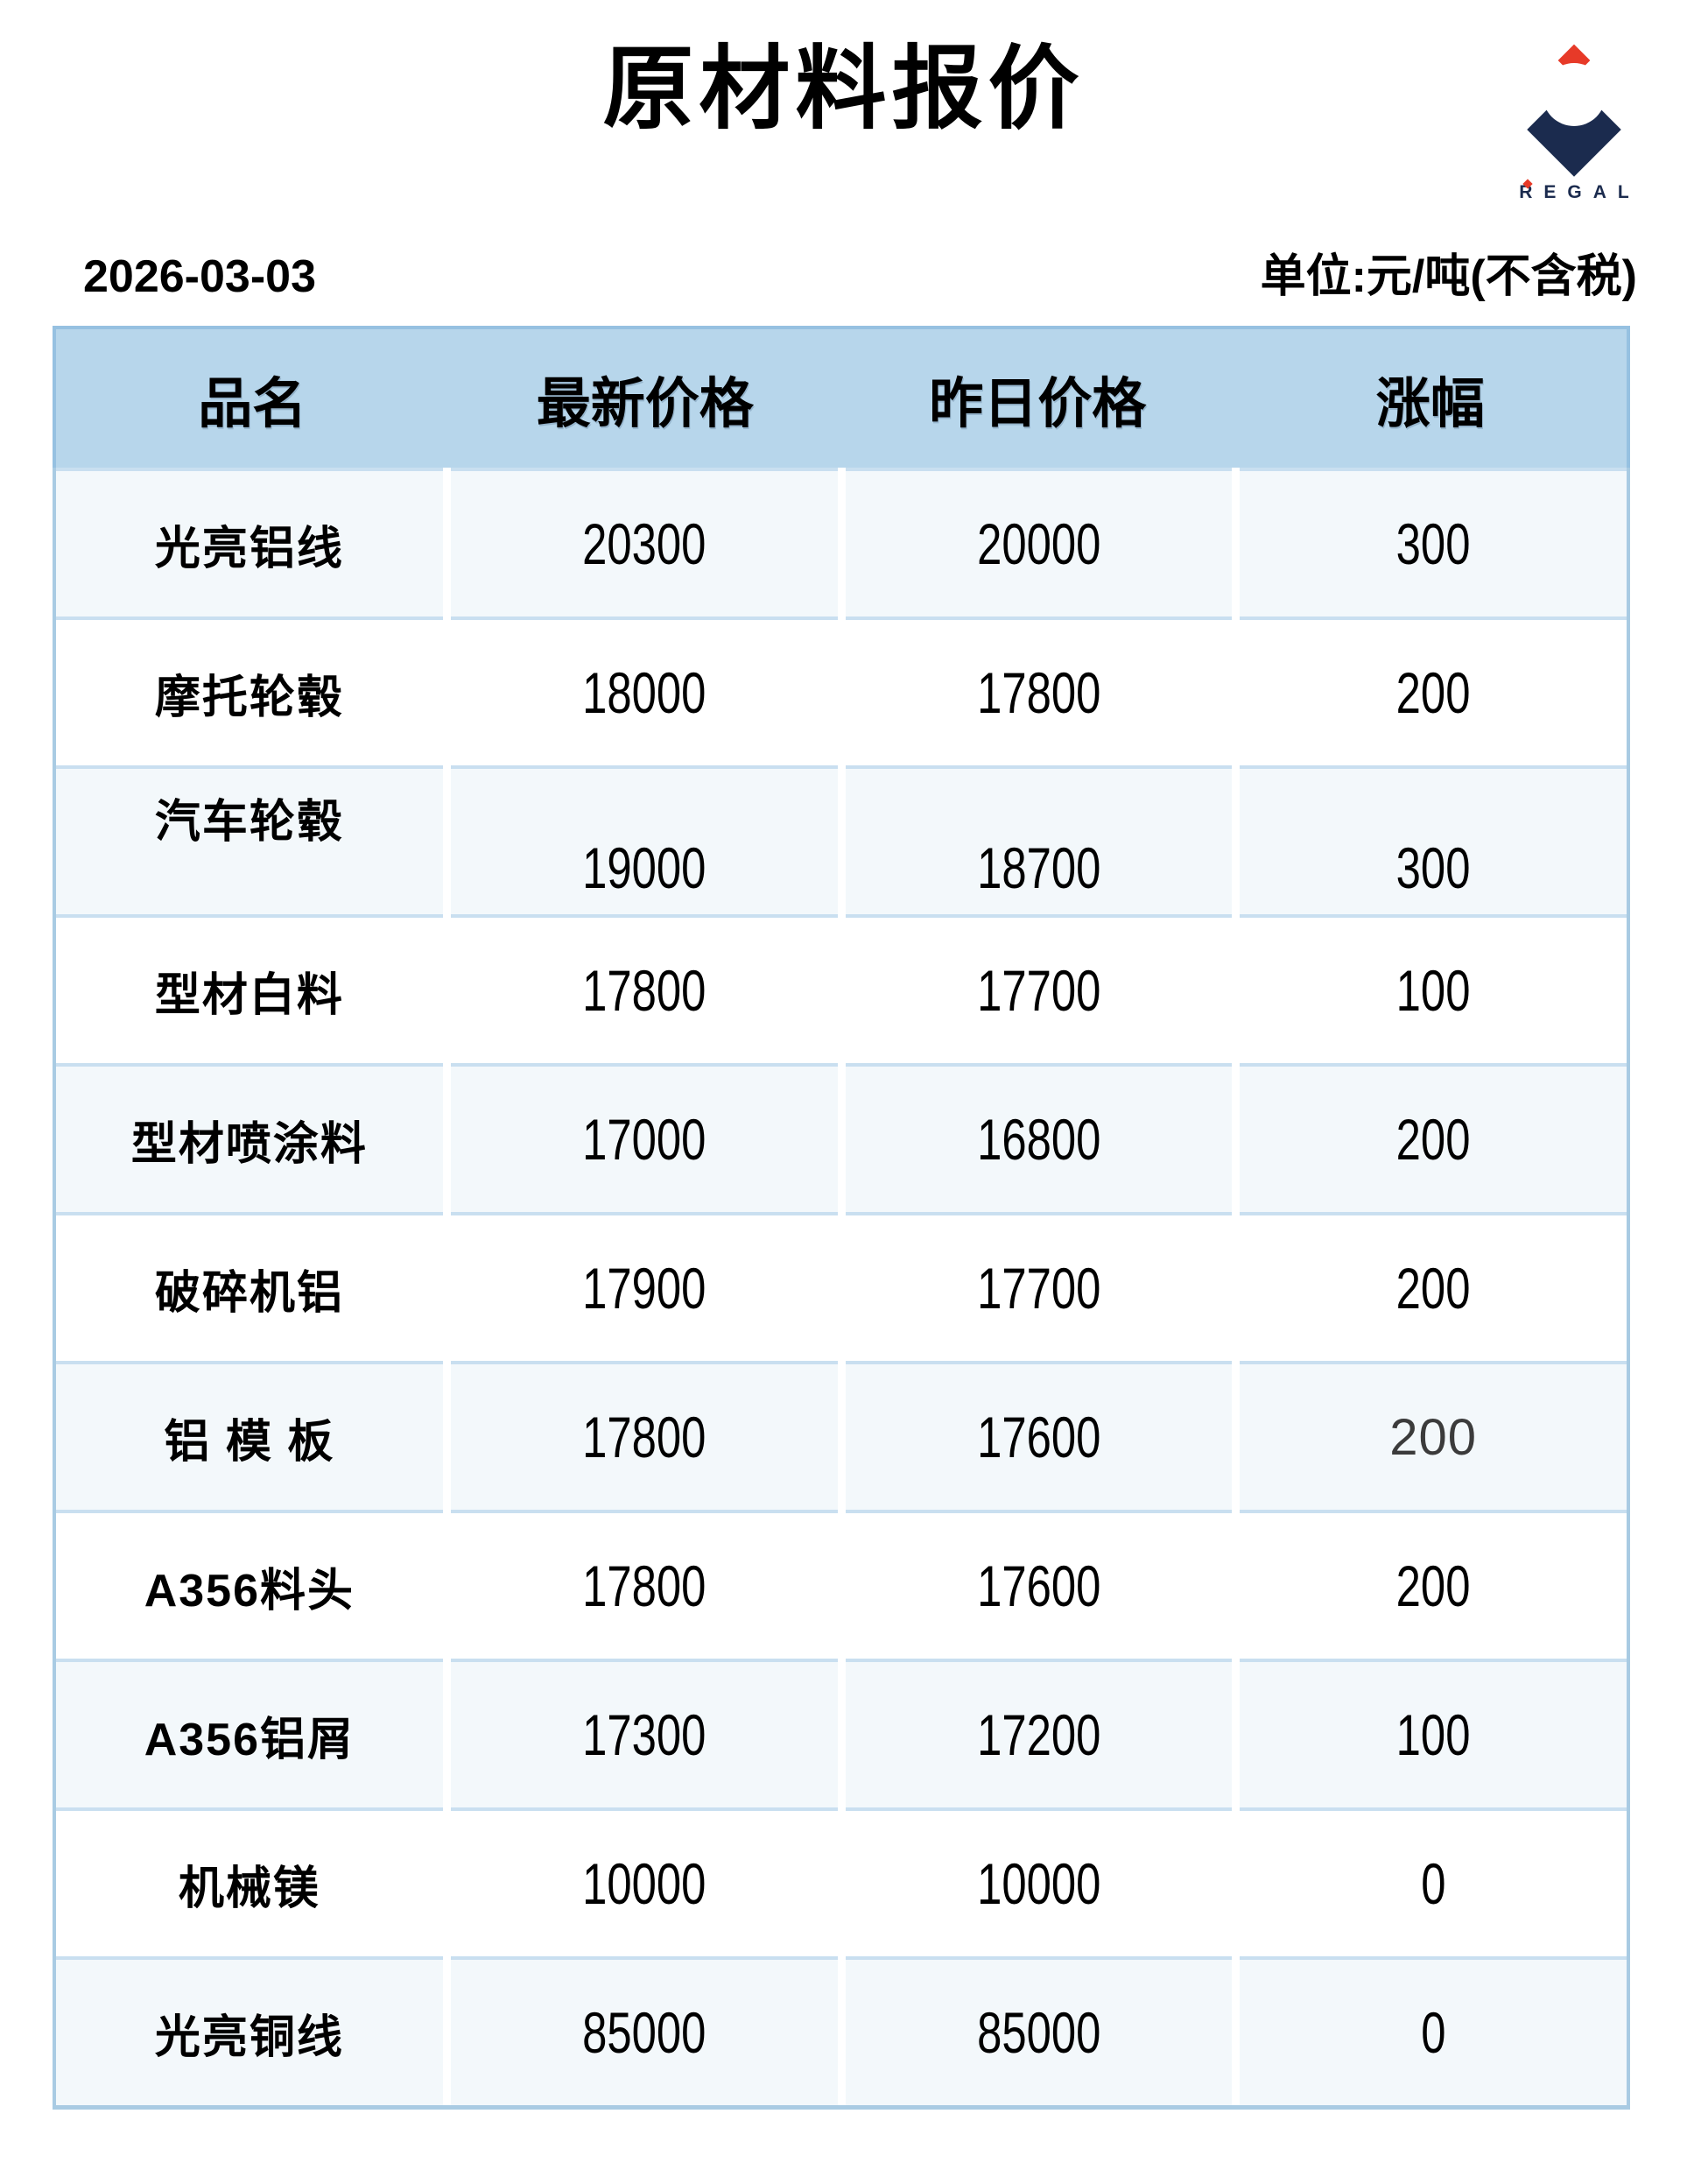 The height and width of the screenshot is (2184, 1687). What do you see at coordinates (249, 1442) in the screenshot?
I see `product-name: 铝 模 板` at bounding box center [249, 1442].